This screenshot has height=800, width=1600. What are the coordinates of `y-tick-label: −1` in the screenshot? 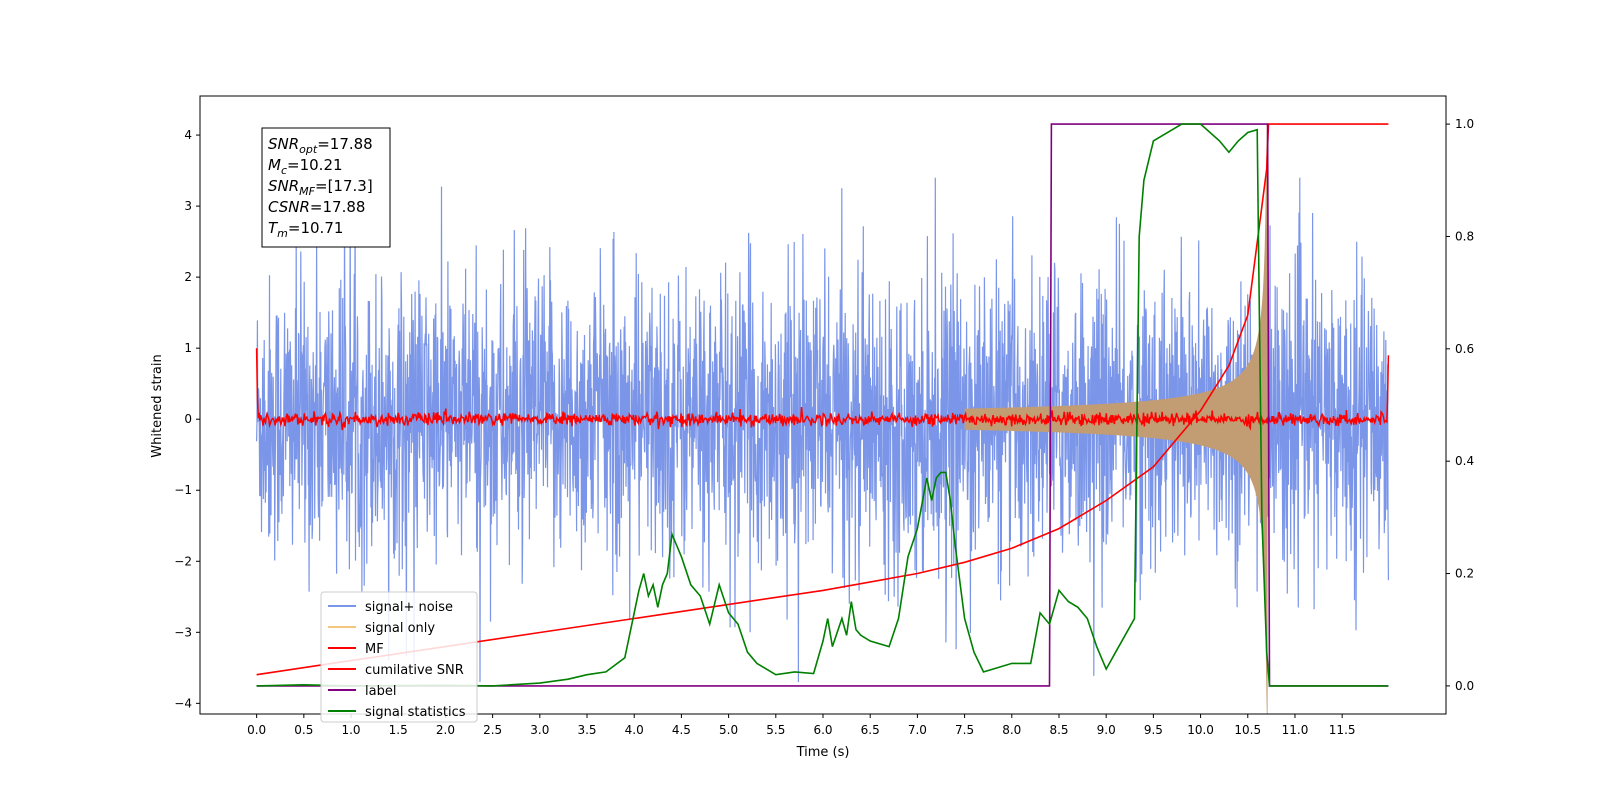 It's located at (183, 490).